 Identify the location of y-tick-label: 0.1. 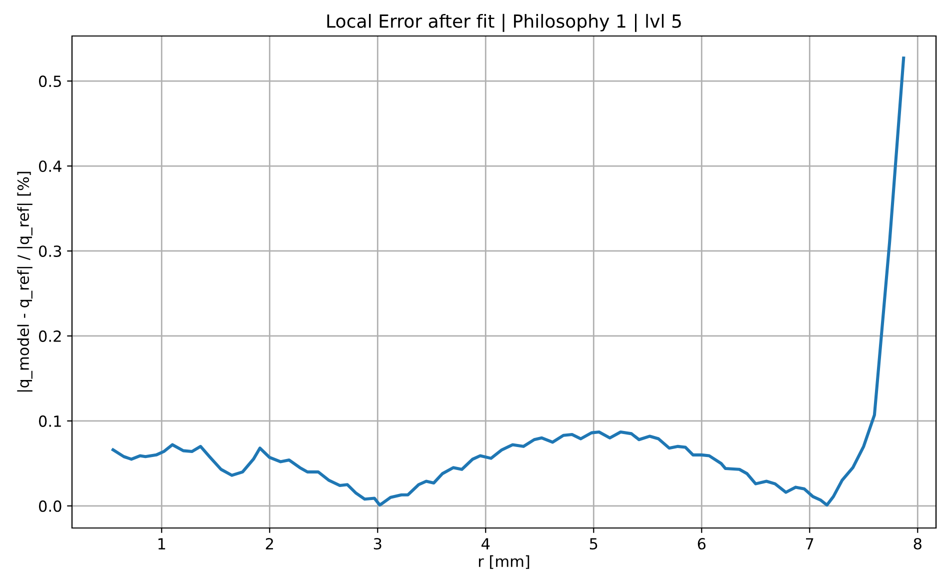
(49, 421).